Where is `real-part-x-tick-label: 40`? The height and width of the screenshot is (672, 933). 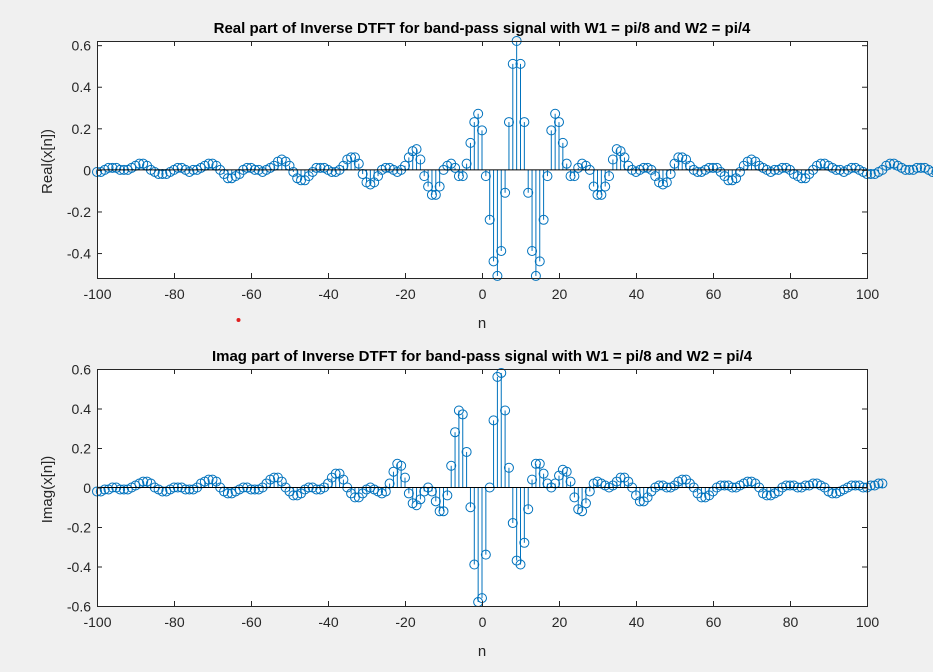 real-part-x-tick-label: 40 is located at coordinates (637, 294).